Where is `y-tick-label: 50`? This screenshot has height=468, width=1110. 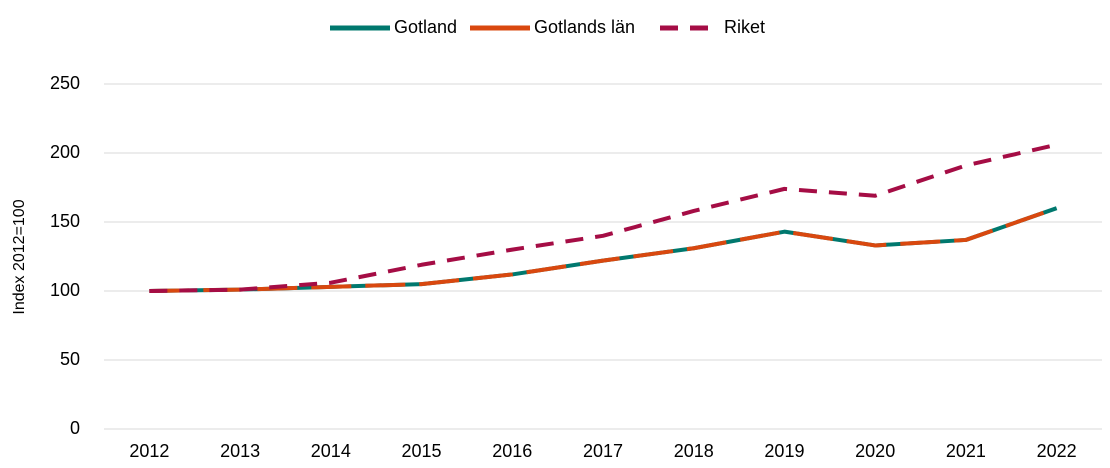 y-tick-label: 50 is located at coordinates (70, 359).